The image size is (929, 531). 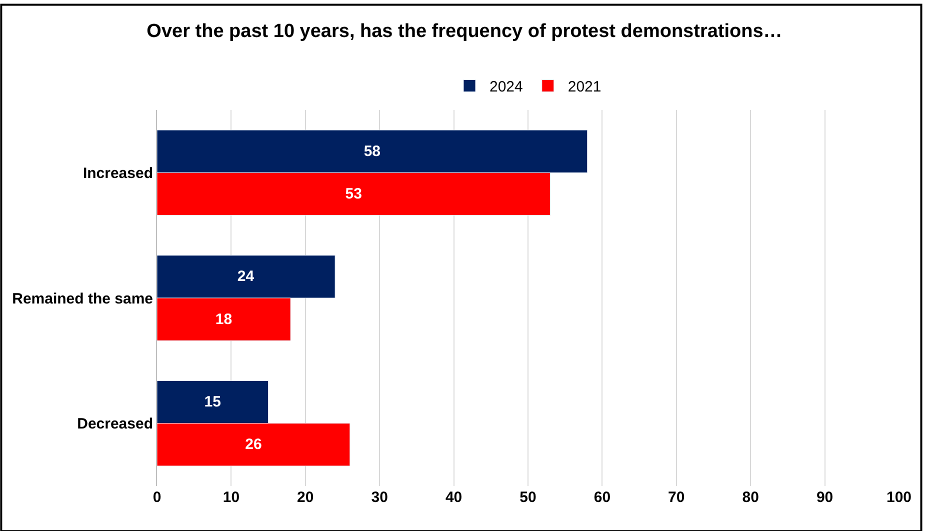 What do you see at coordinates (157, 497) in the screenshot?
I see `x-tick-label: 0` at bounding box center [157, 497].